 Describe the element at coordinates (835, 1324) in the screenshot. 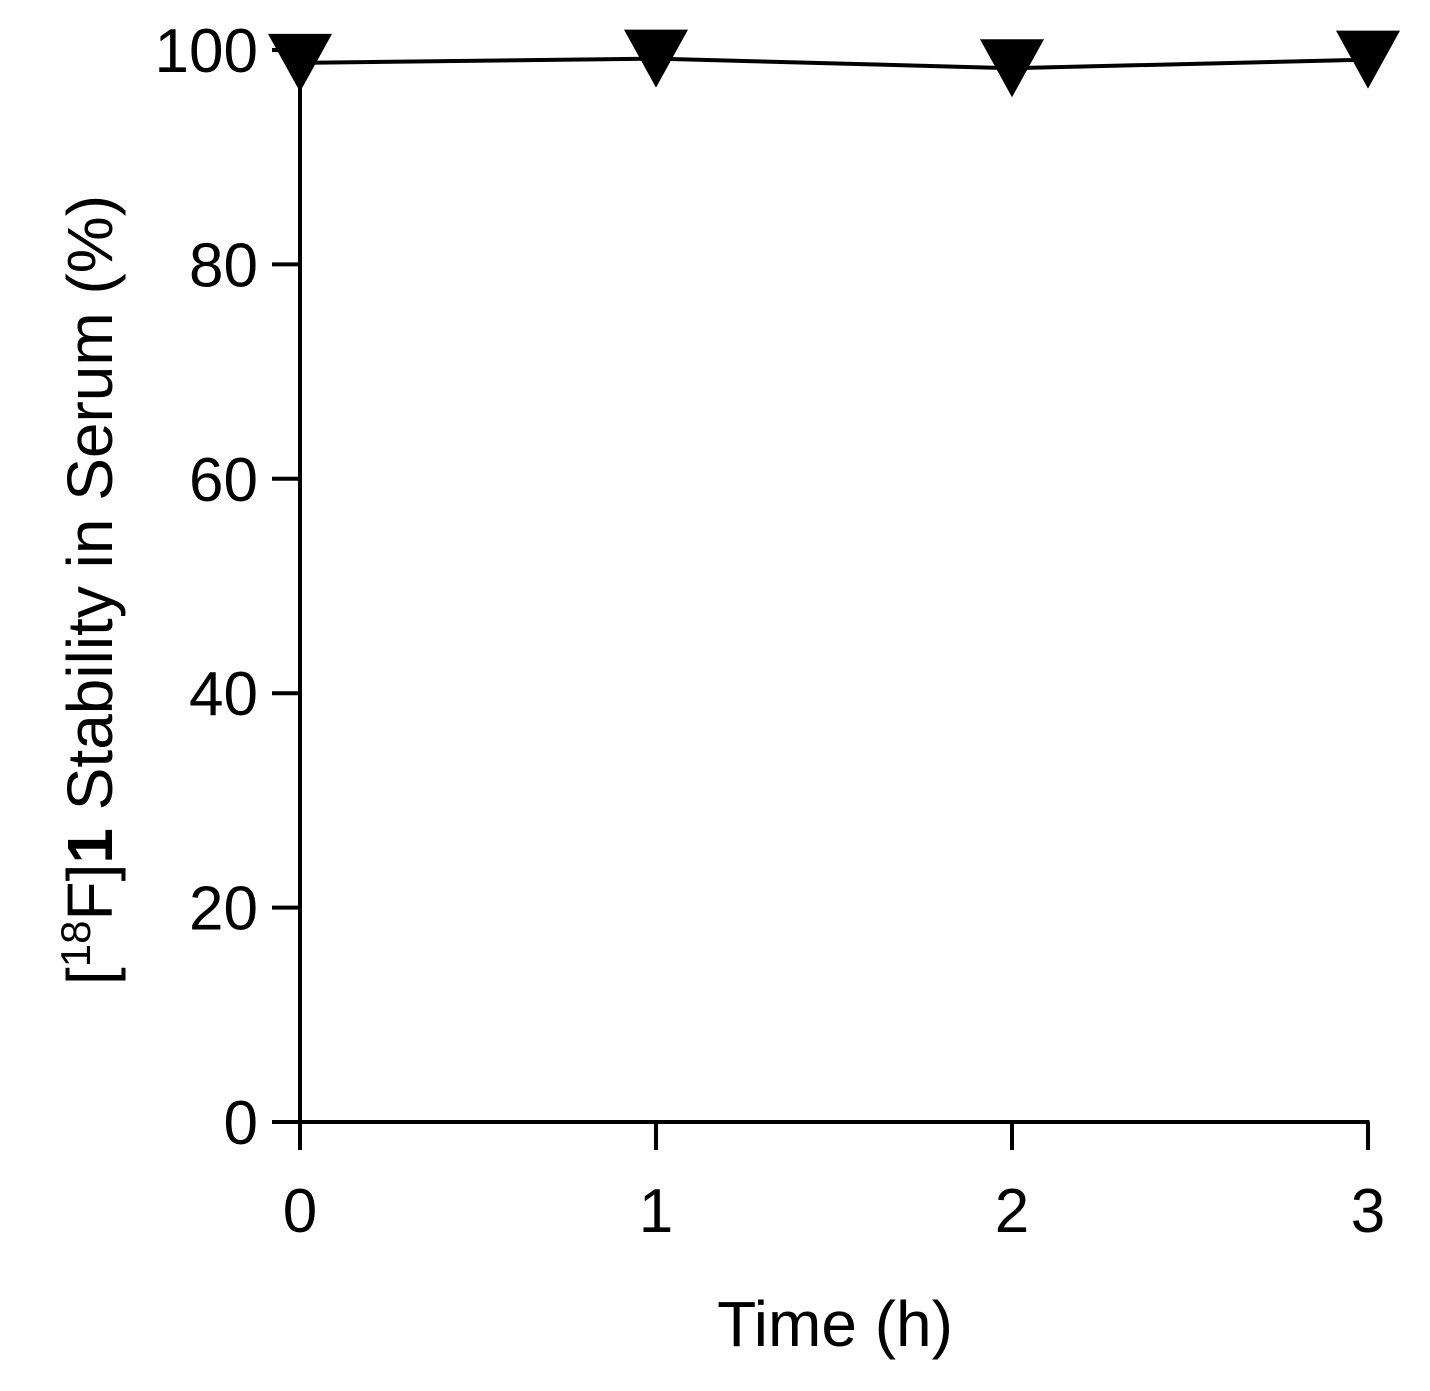

I see `x-axis-title: Time (h)` at that location.